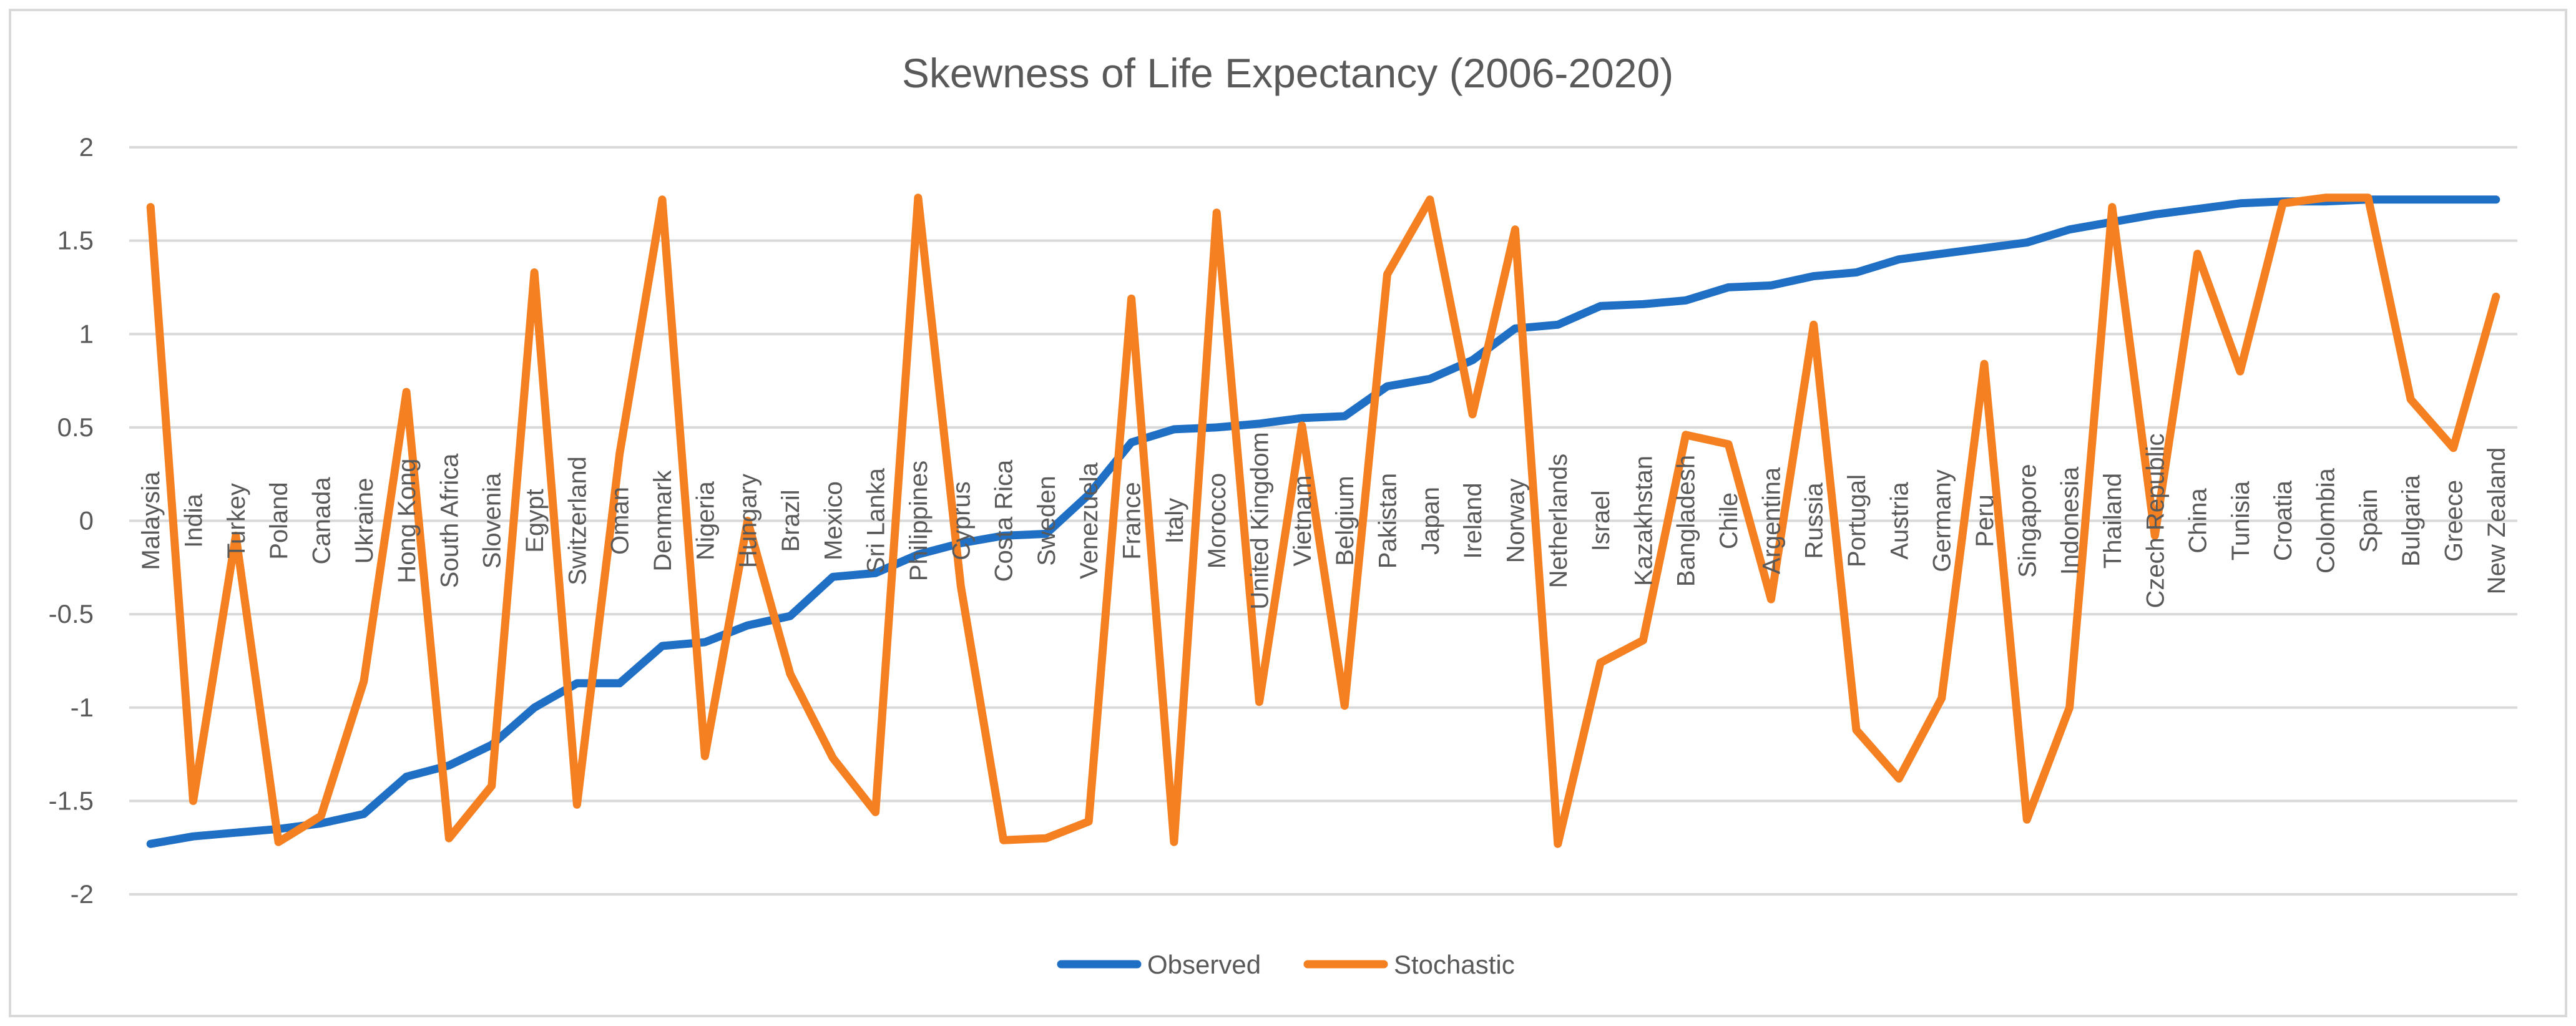 This screenshot has height=1026, width=2576. Describe the element at coordinates (1302, 520) in the screenshot. I see `x-tick-label: Vietnam` at that location.